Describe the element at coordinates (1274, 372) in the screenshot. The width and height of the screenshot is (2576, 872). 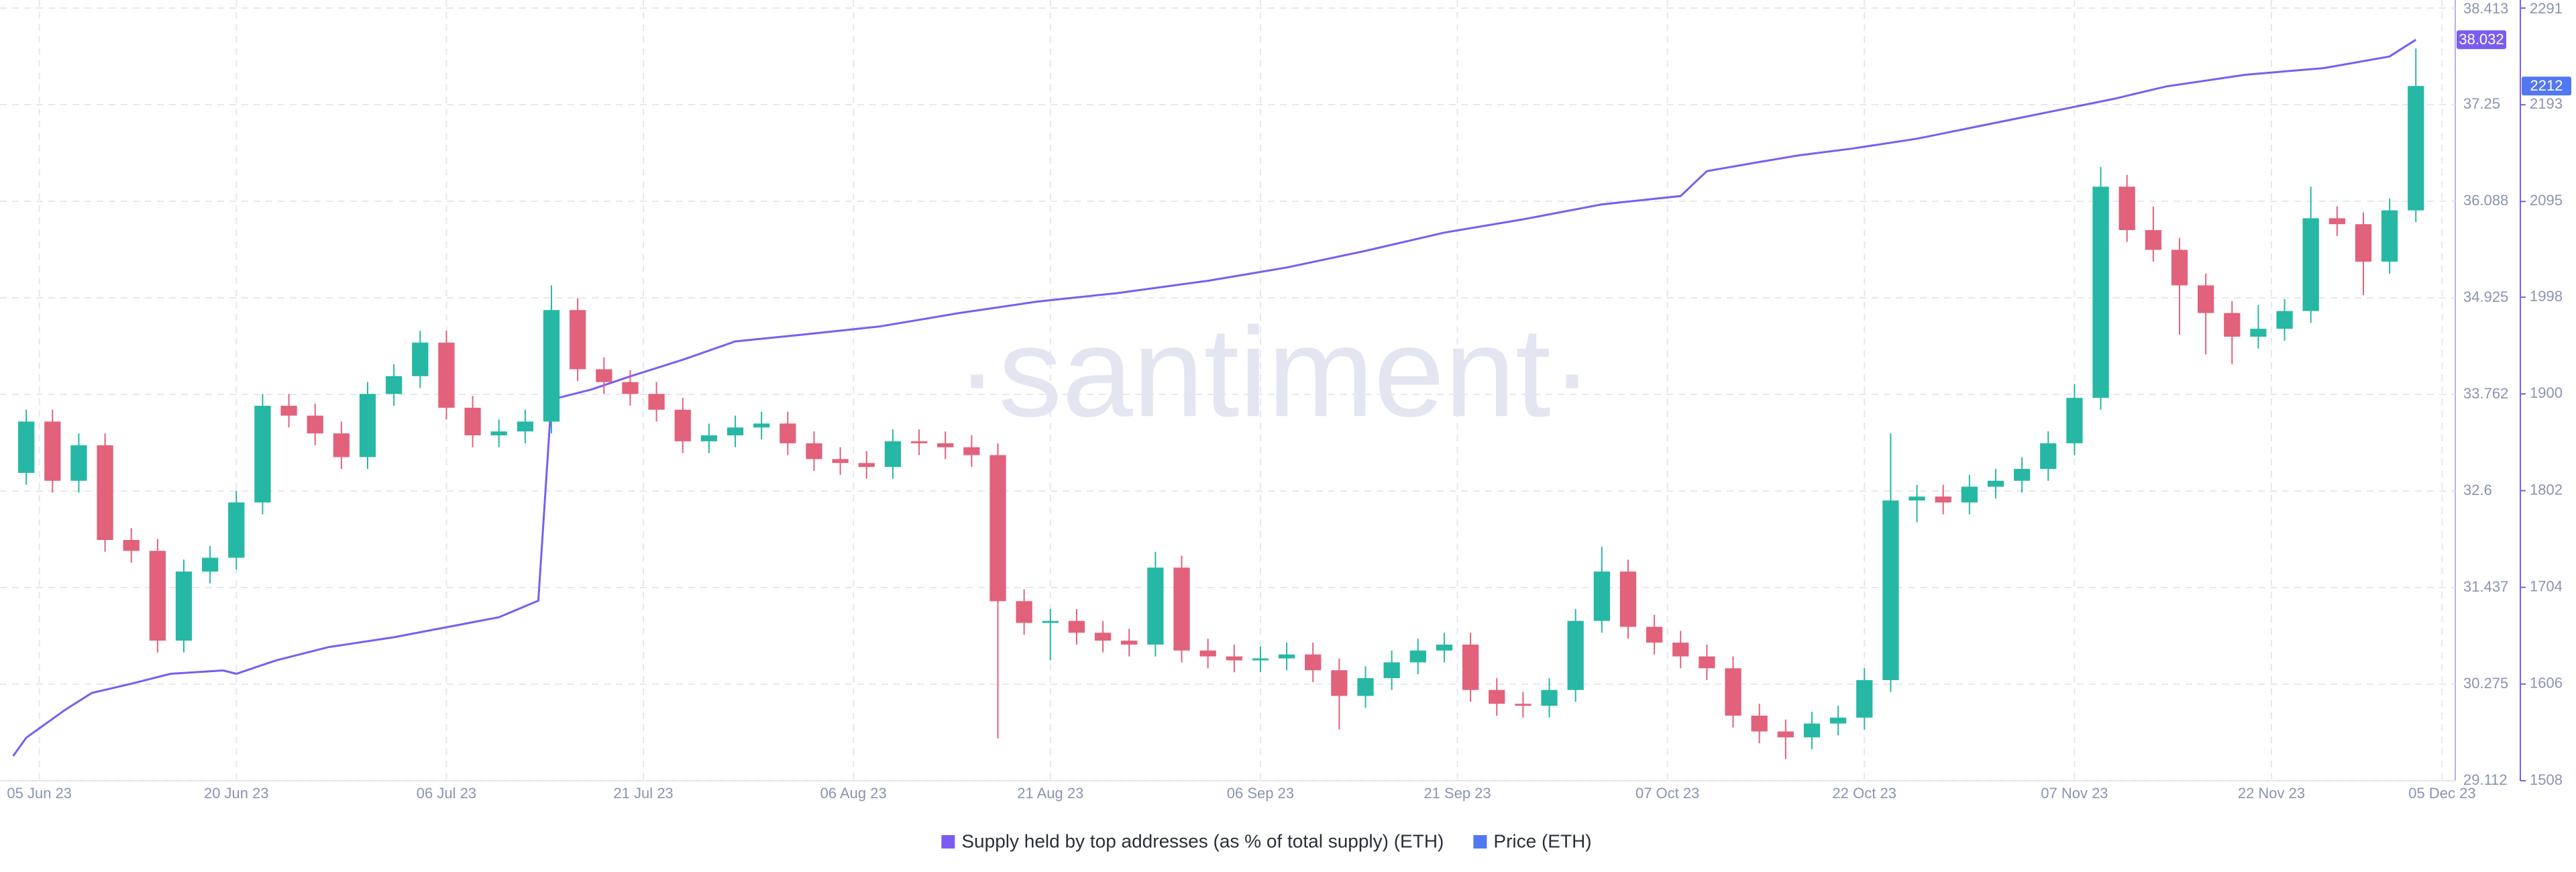
I see `watermark: ·santiment·` at that location.